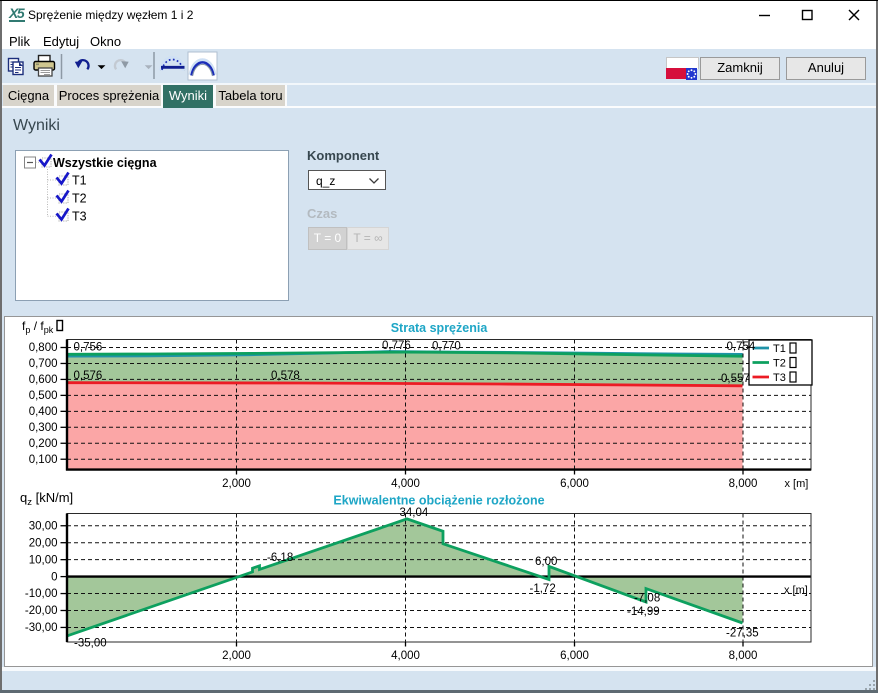 The image size is (878, 693). What do you see at coordinates (41, 611) in the screenshot?
I see `svg-text: -20,00` at bounding box center [41, 611].